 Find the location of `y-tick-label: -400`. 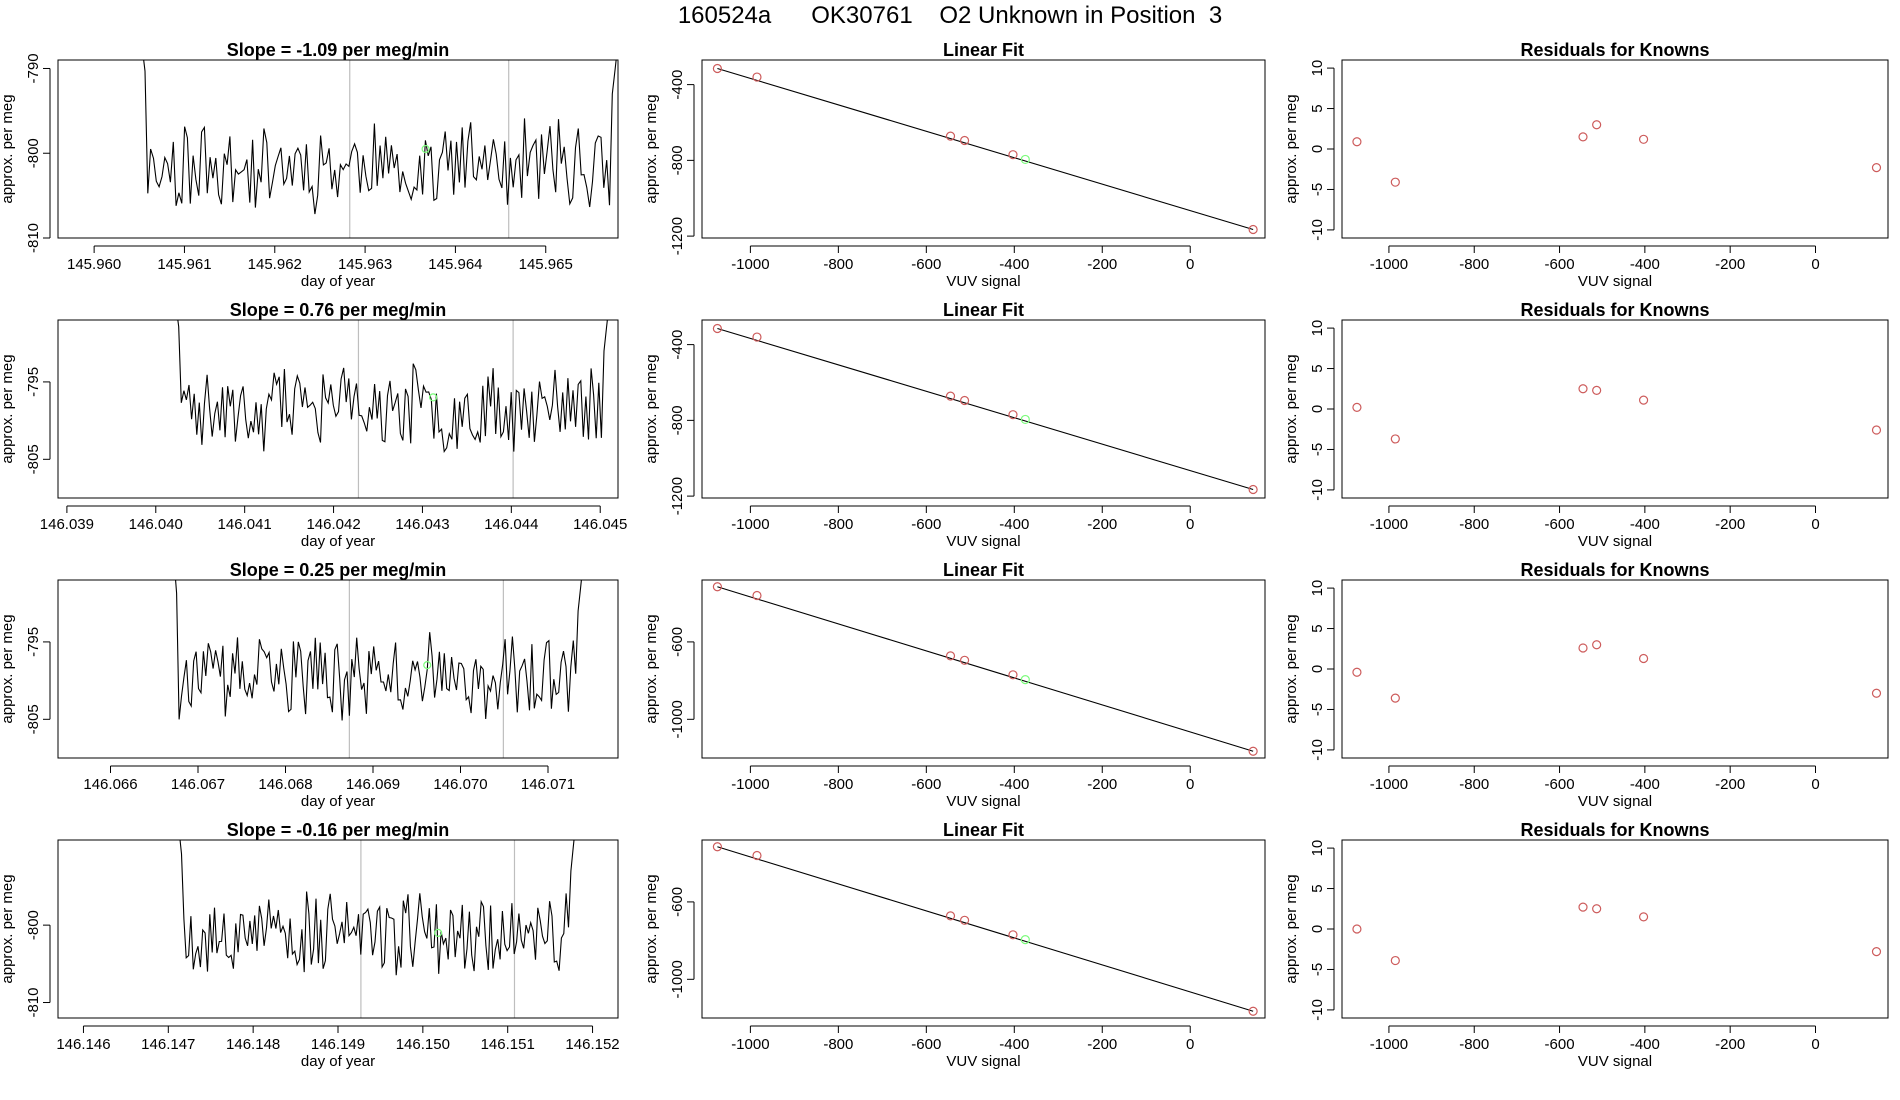

y-tick-label: -400 is located at coordinates (677, 345).